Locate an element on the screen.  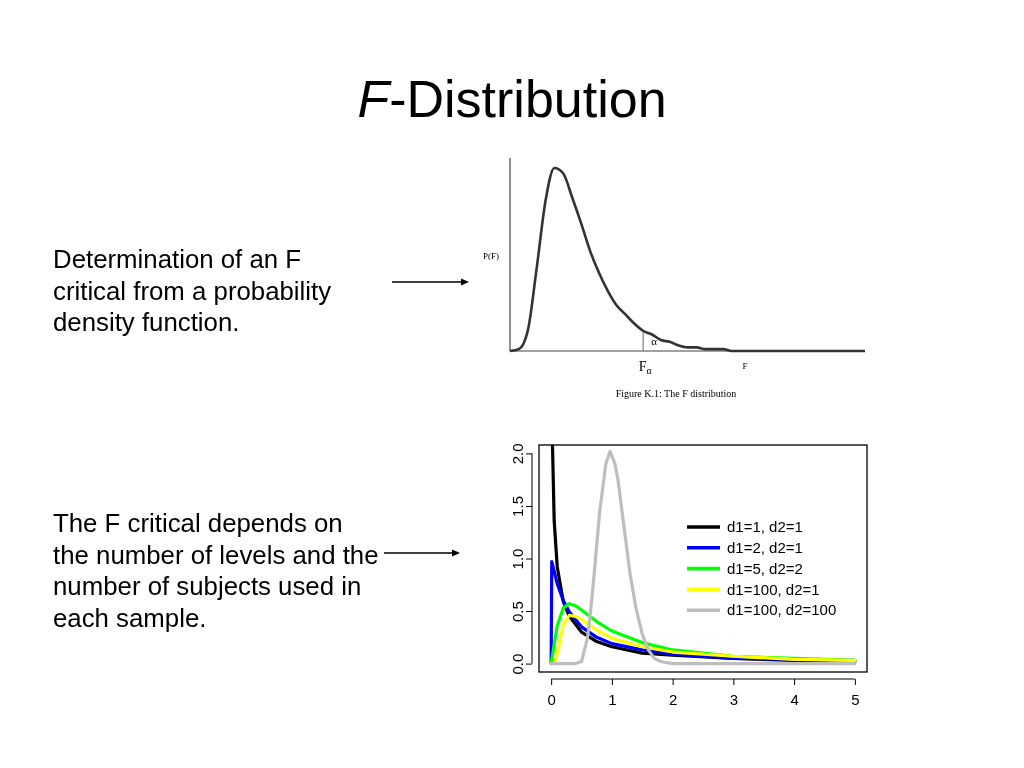
y-tick-label: 2.0 is located at coordinates (518, 454).